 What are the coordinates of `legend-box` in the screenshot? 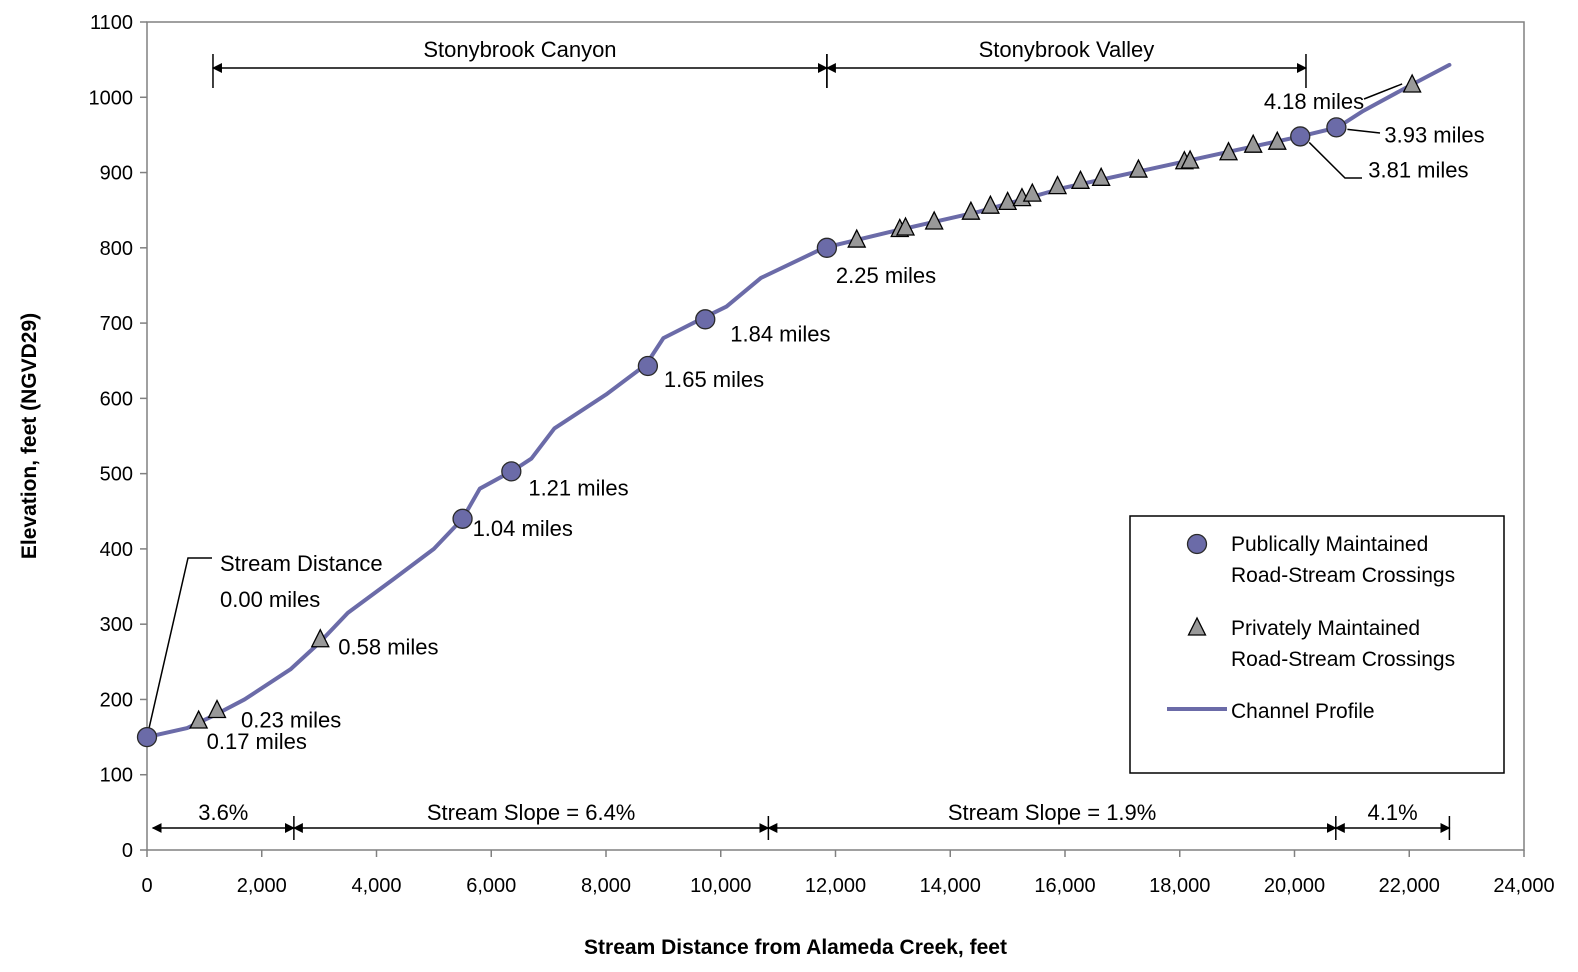 It's located at (1317, 644).